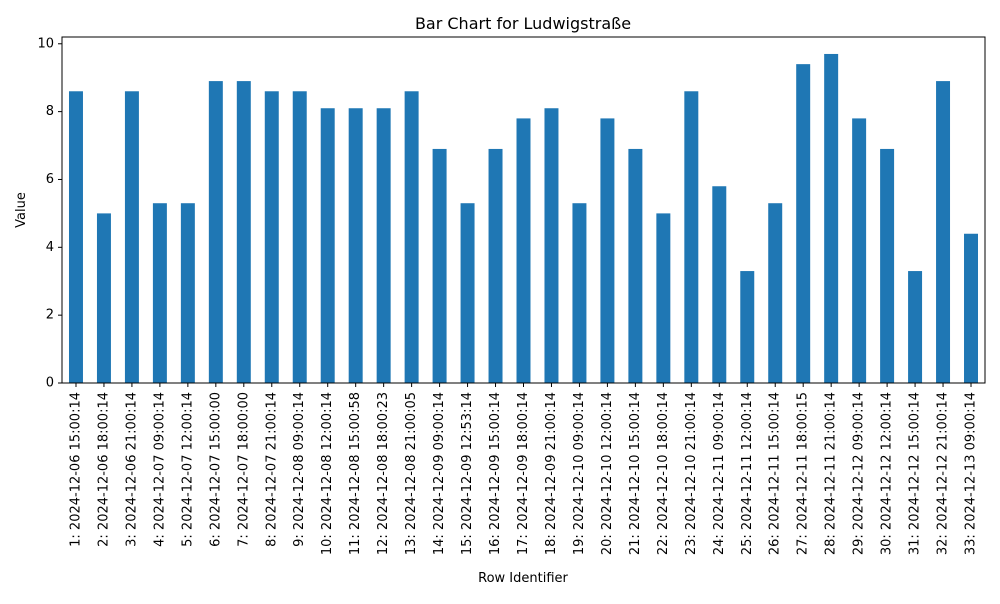 This screenshot has width=1000, height=604. What do you see at coordinates (383, 473) in the screenshot?
I see `x-tick-label: 12: 2024-12-08 18:00:23` at bounding box center [383, 473].